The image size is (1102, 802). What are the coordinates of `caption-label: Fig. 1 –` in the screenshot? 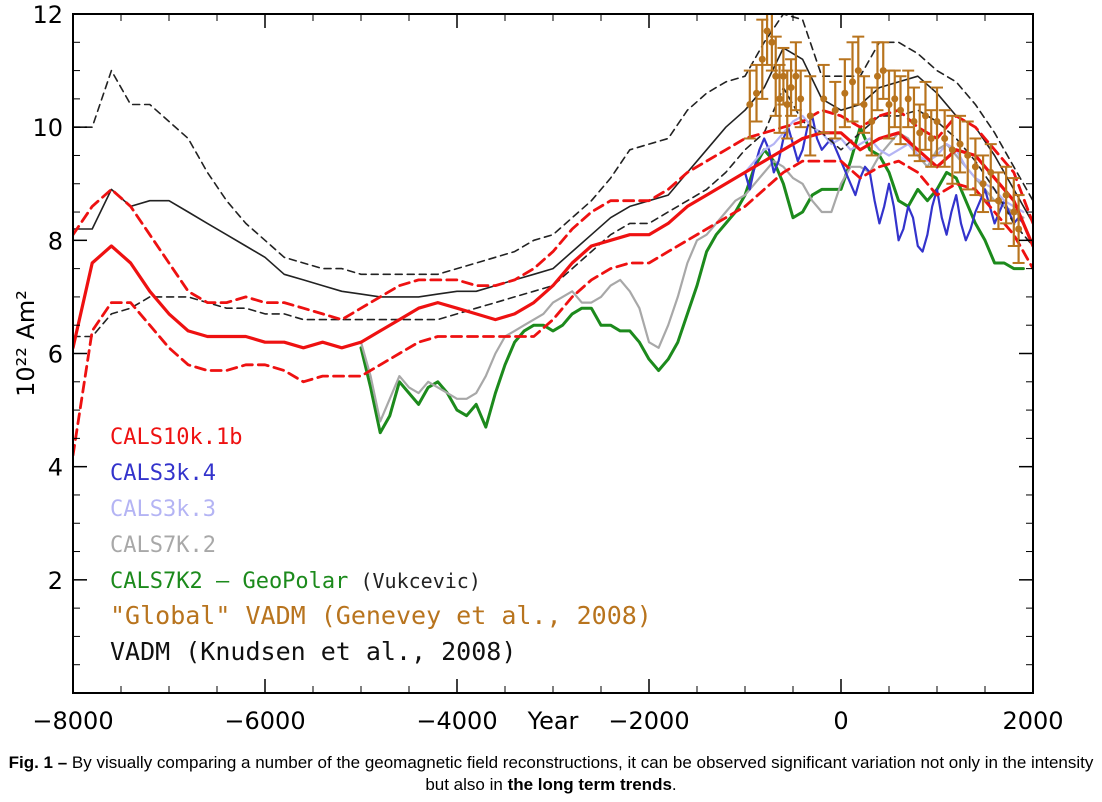 It's located at (38, 762).